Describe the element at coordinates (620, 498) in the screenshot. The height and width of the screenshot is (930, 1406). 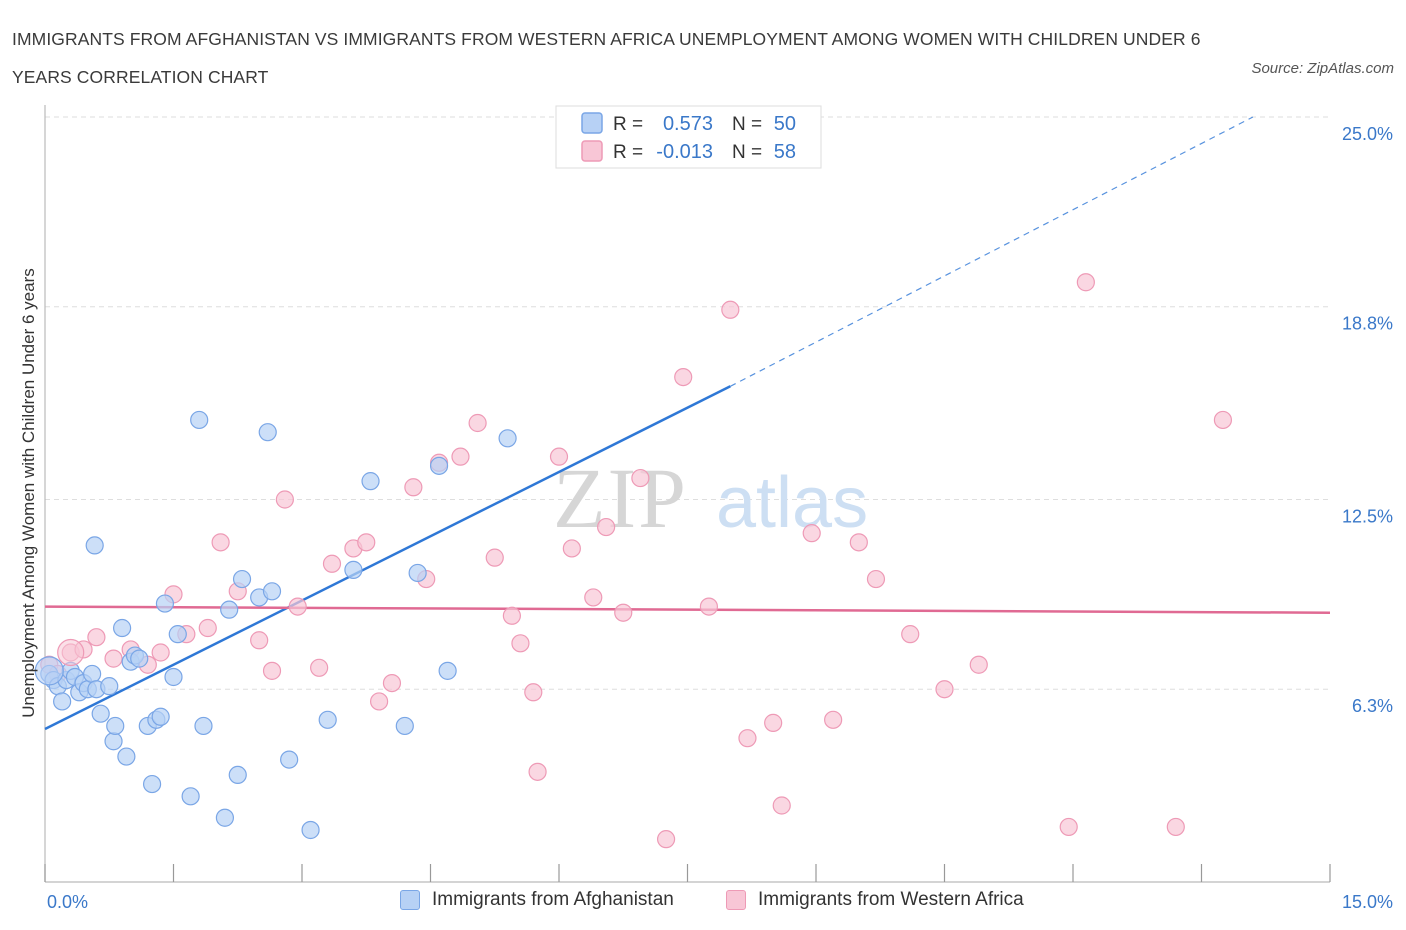
I see `watermark-zip: ZIP` at that location.